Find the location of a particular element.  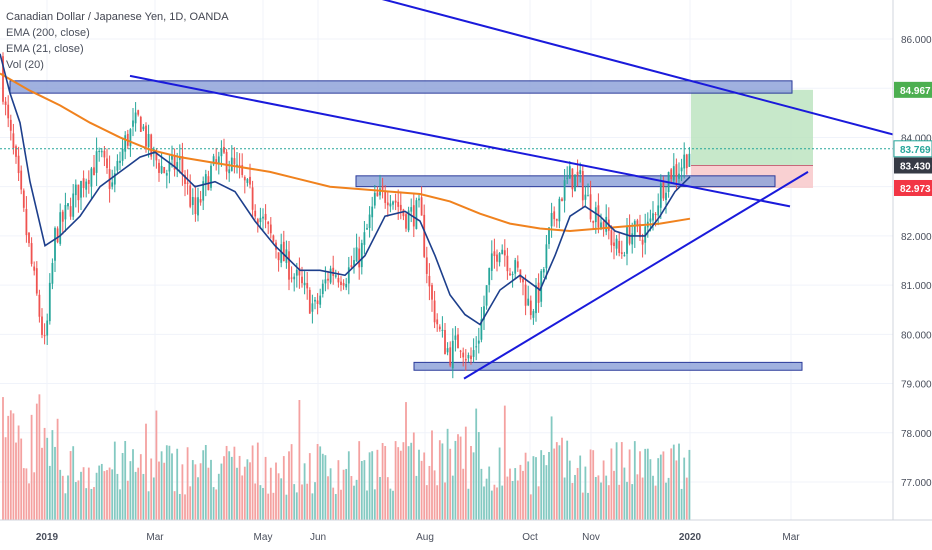

price-tick-label: 77.000 is located at coordinates (916, 483).